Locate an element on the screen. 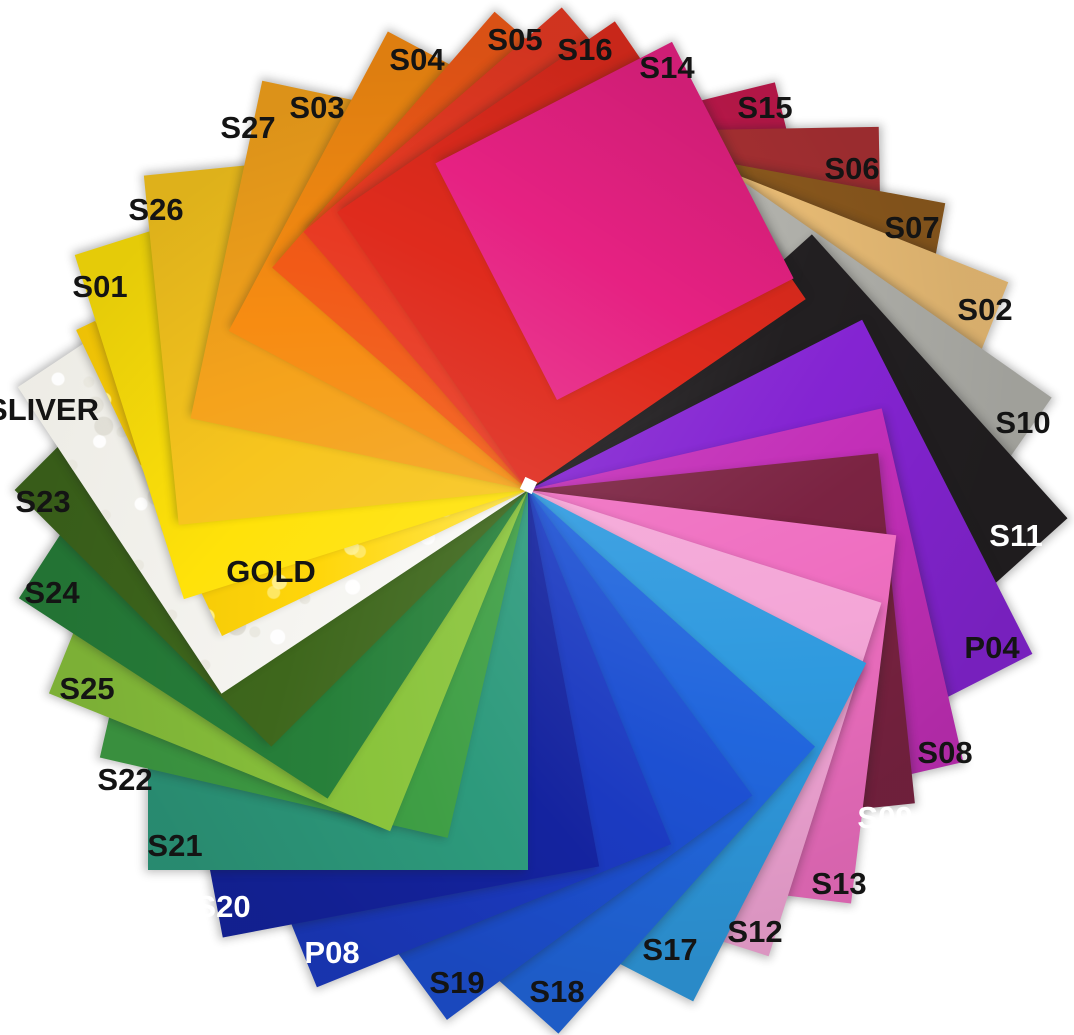 The width and height of the screenshot is (1074, 1035). sheet-label-s15: S15 is located at coordinates (765, 107).